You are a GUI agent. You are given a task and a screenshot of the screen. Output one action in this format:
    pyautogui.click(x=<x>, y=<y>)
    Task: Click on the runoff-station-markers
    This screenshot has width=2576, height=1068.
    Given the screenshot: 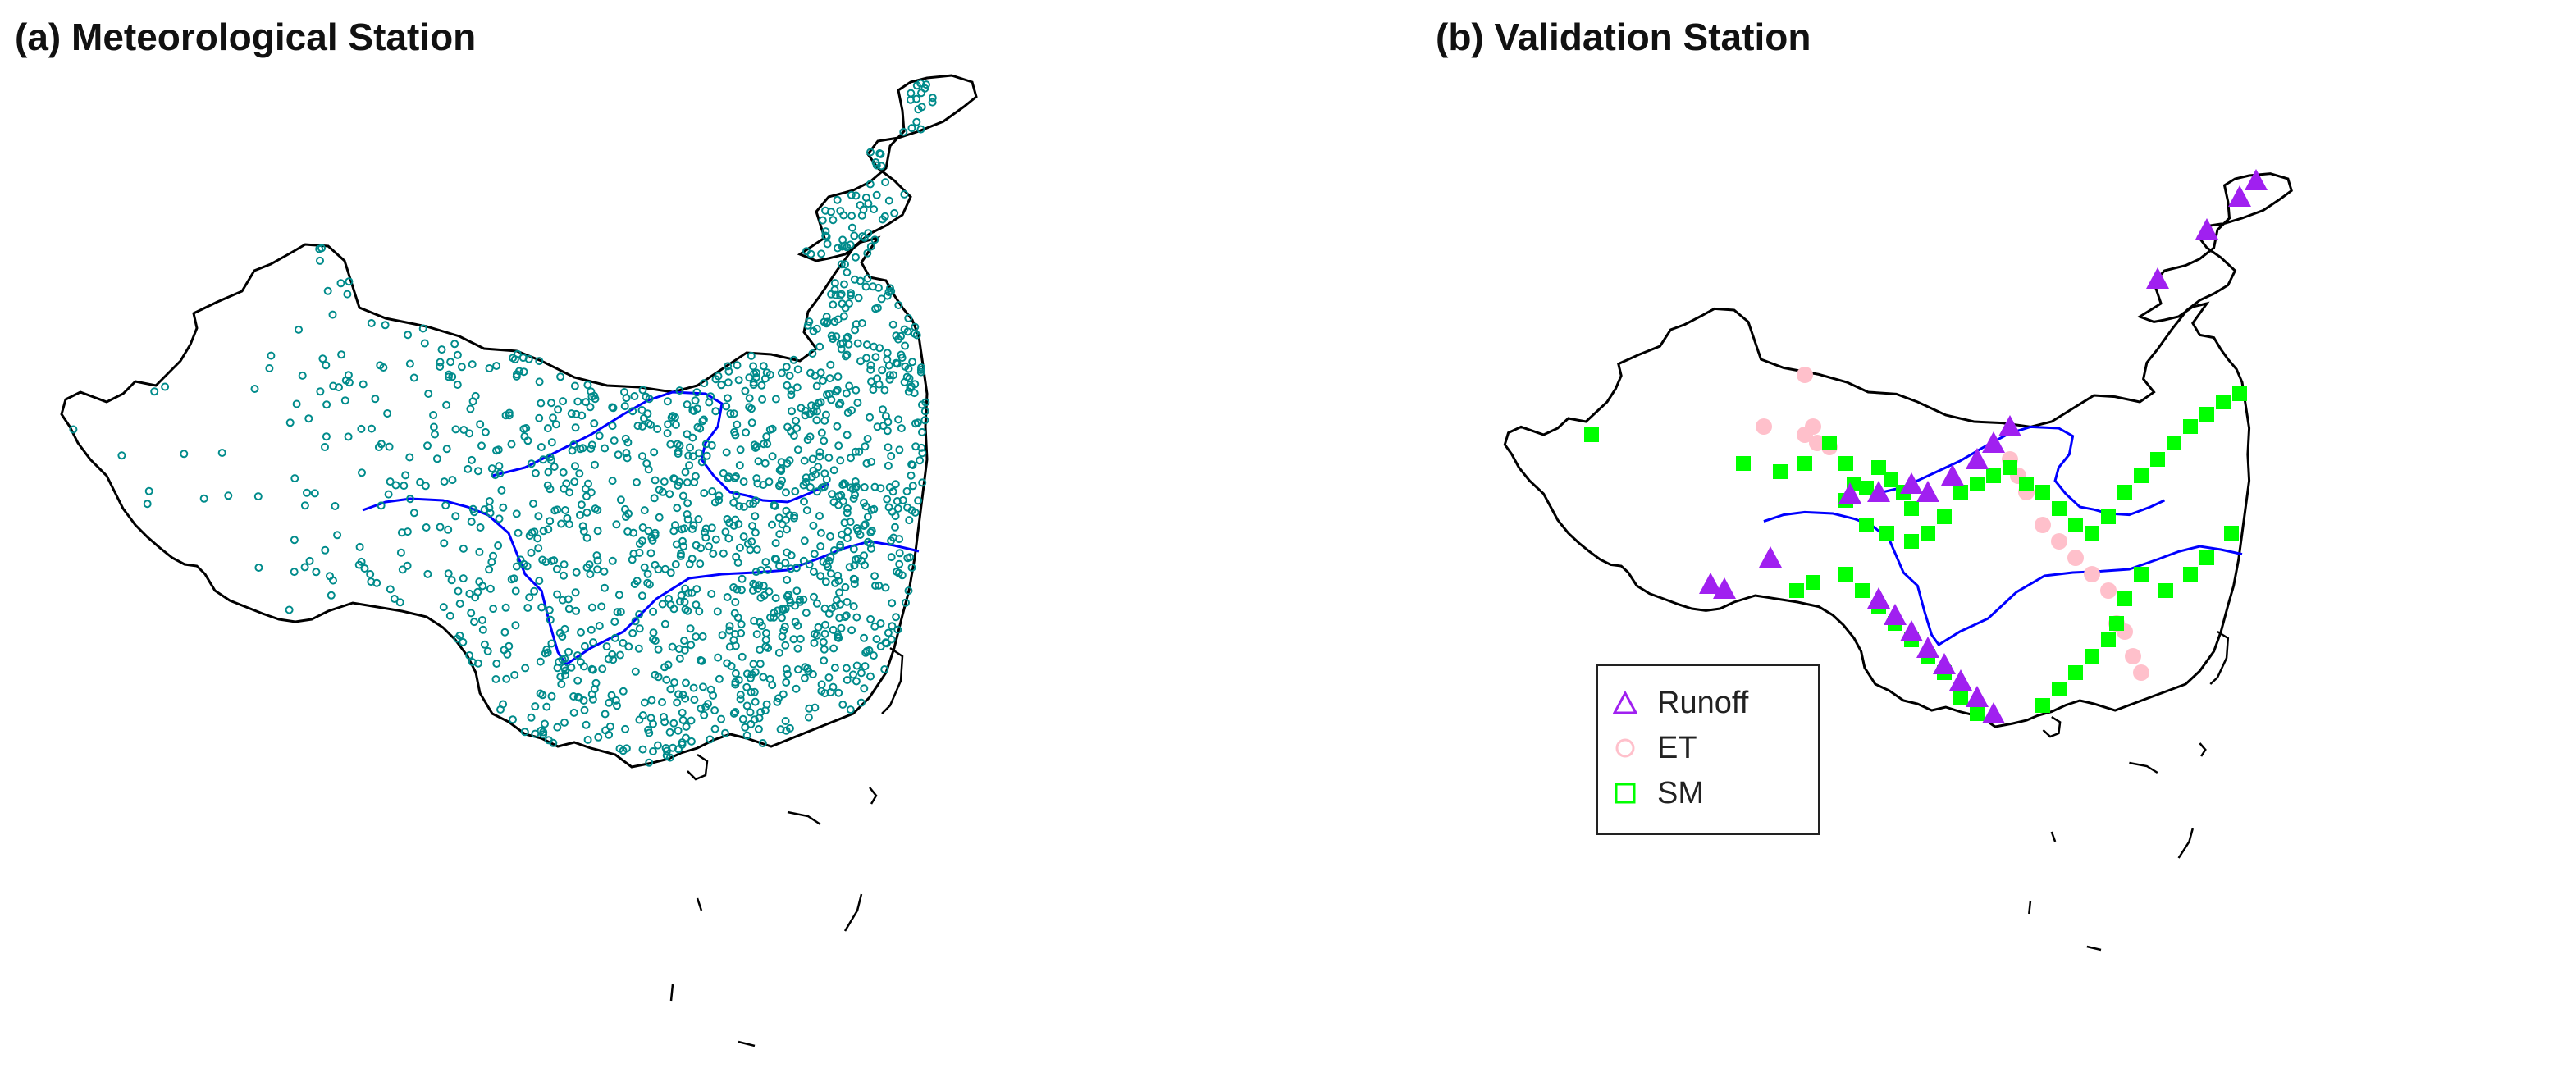 What is the action you would take?
    pyautogui.click(x=1984, y=446)
    